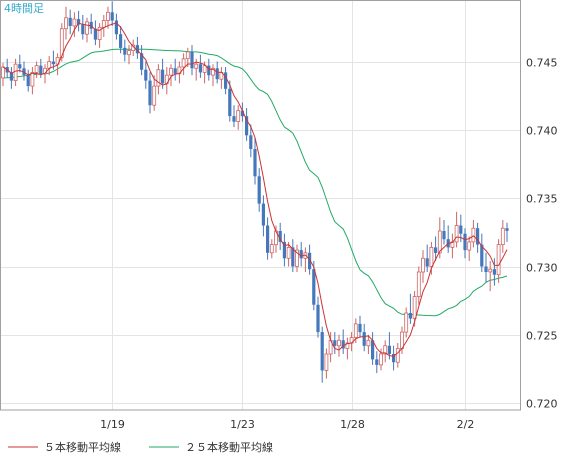 Image resolution: width=574 pixels, height=462 pixels. I want to click on x-tick-label: 1/23, so click(242, 424).